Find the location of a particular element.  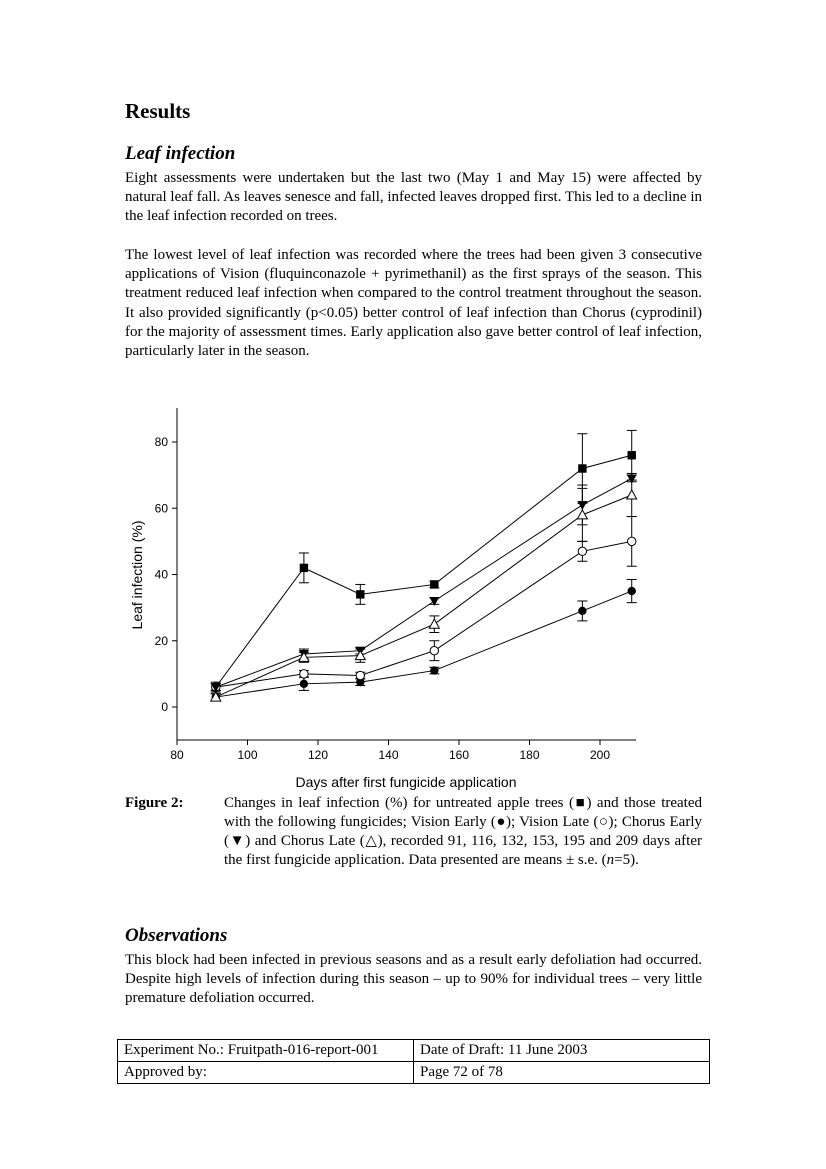

x-tick-label: 120 is located at coordinates (318, 755).